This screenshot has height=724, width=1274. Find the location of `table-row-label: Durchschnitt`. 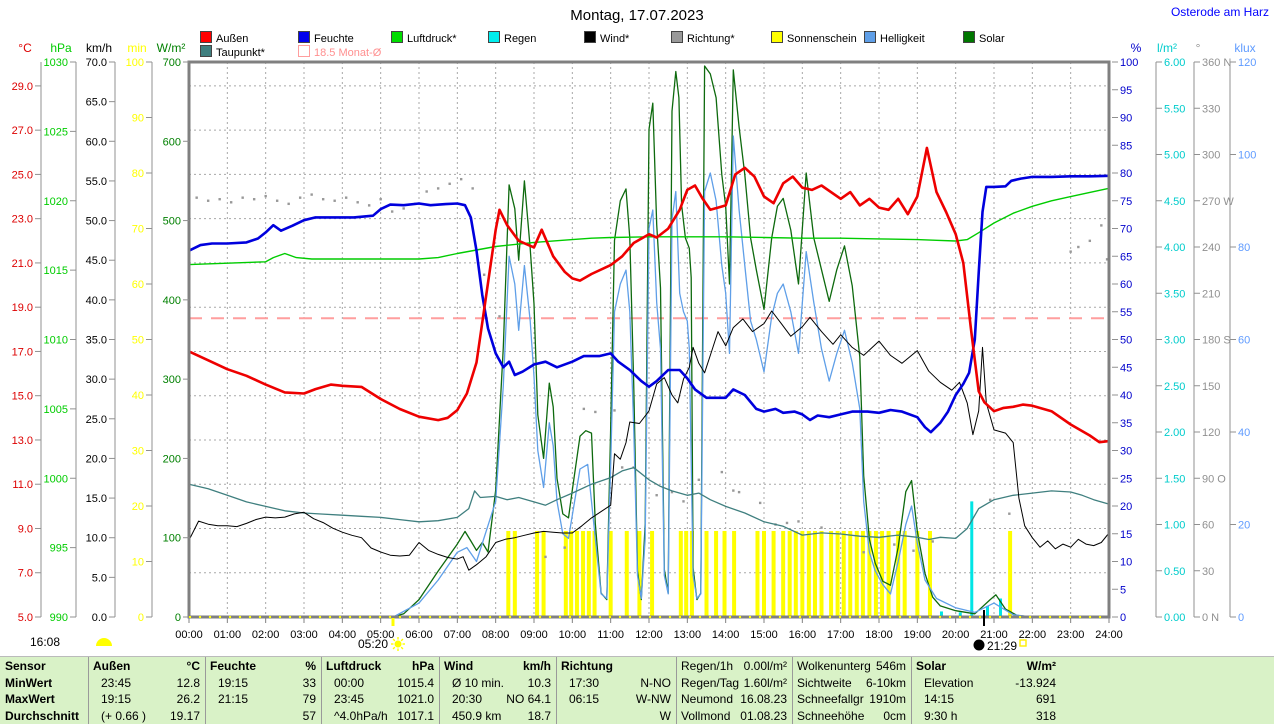

table-row-label: Durchschnitt is located at coordinates (42, 715).